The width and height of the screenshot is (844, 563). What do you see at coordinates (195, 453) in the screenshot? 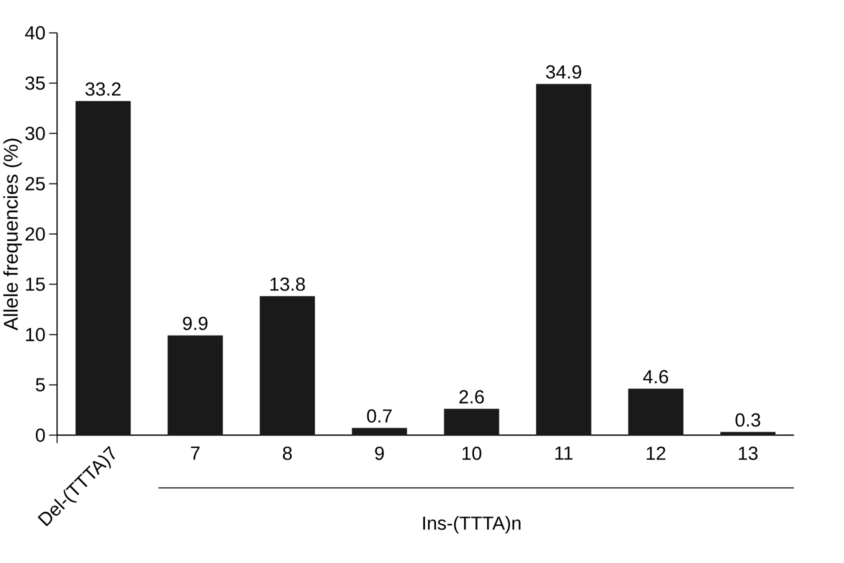
I see `x-tick-label: 7` at bounding box center [195, 453].